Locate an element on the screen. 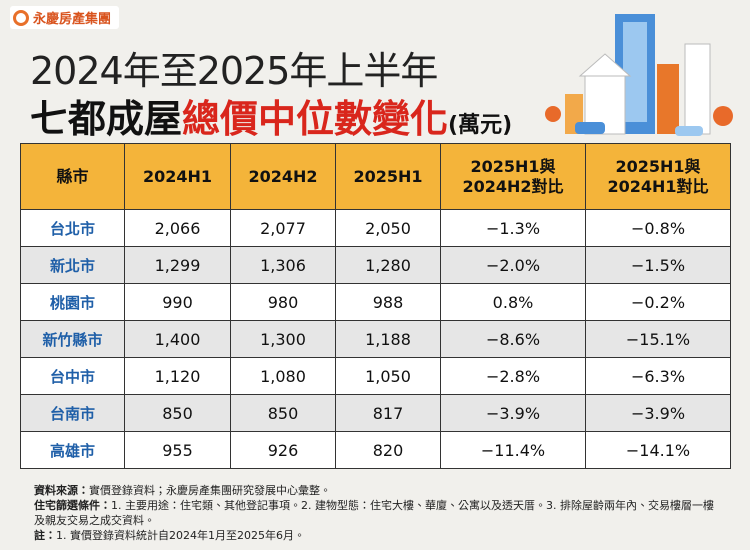  city-illustration is located at coordinates (639, 75).